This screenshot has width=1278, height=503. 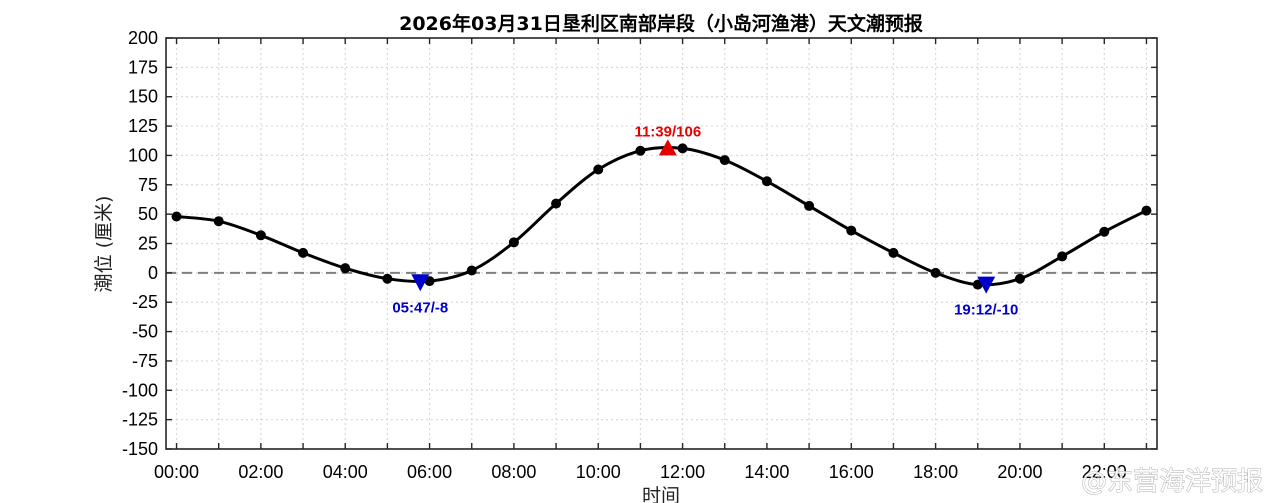 What do you see at coordinates (661, 23) in the screenshot?
I see `chart-title: 2026年03月31日垦利区南部岸段（小岛河渔港）天文潮预报` at bounding box center [661, 23].